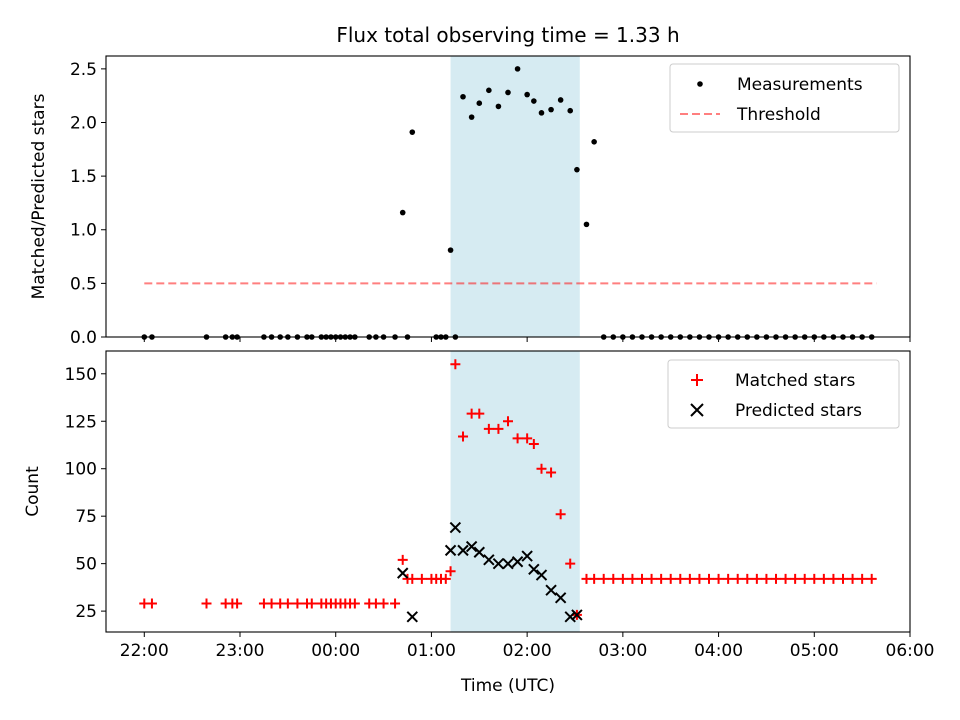 Image resolution: width=960 pixels, height=720 pixels. Describe the element at coordinates (335, 651) in the screenshot. I see `x-tick-label: 00:00` at that location.